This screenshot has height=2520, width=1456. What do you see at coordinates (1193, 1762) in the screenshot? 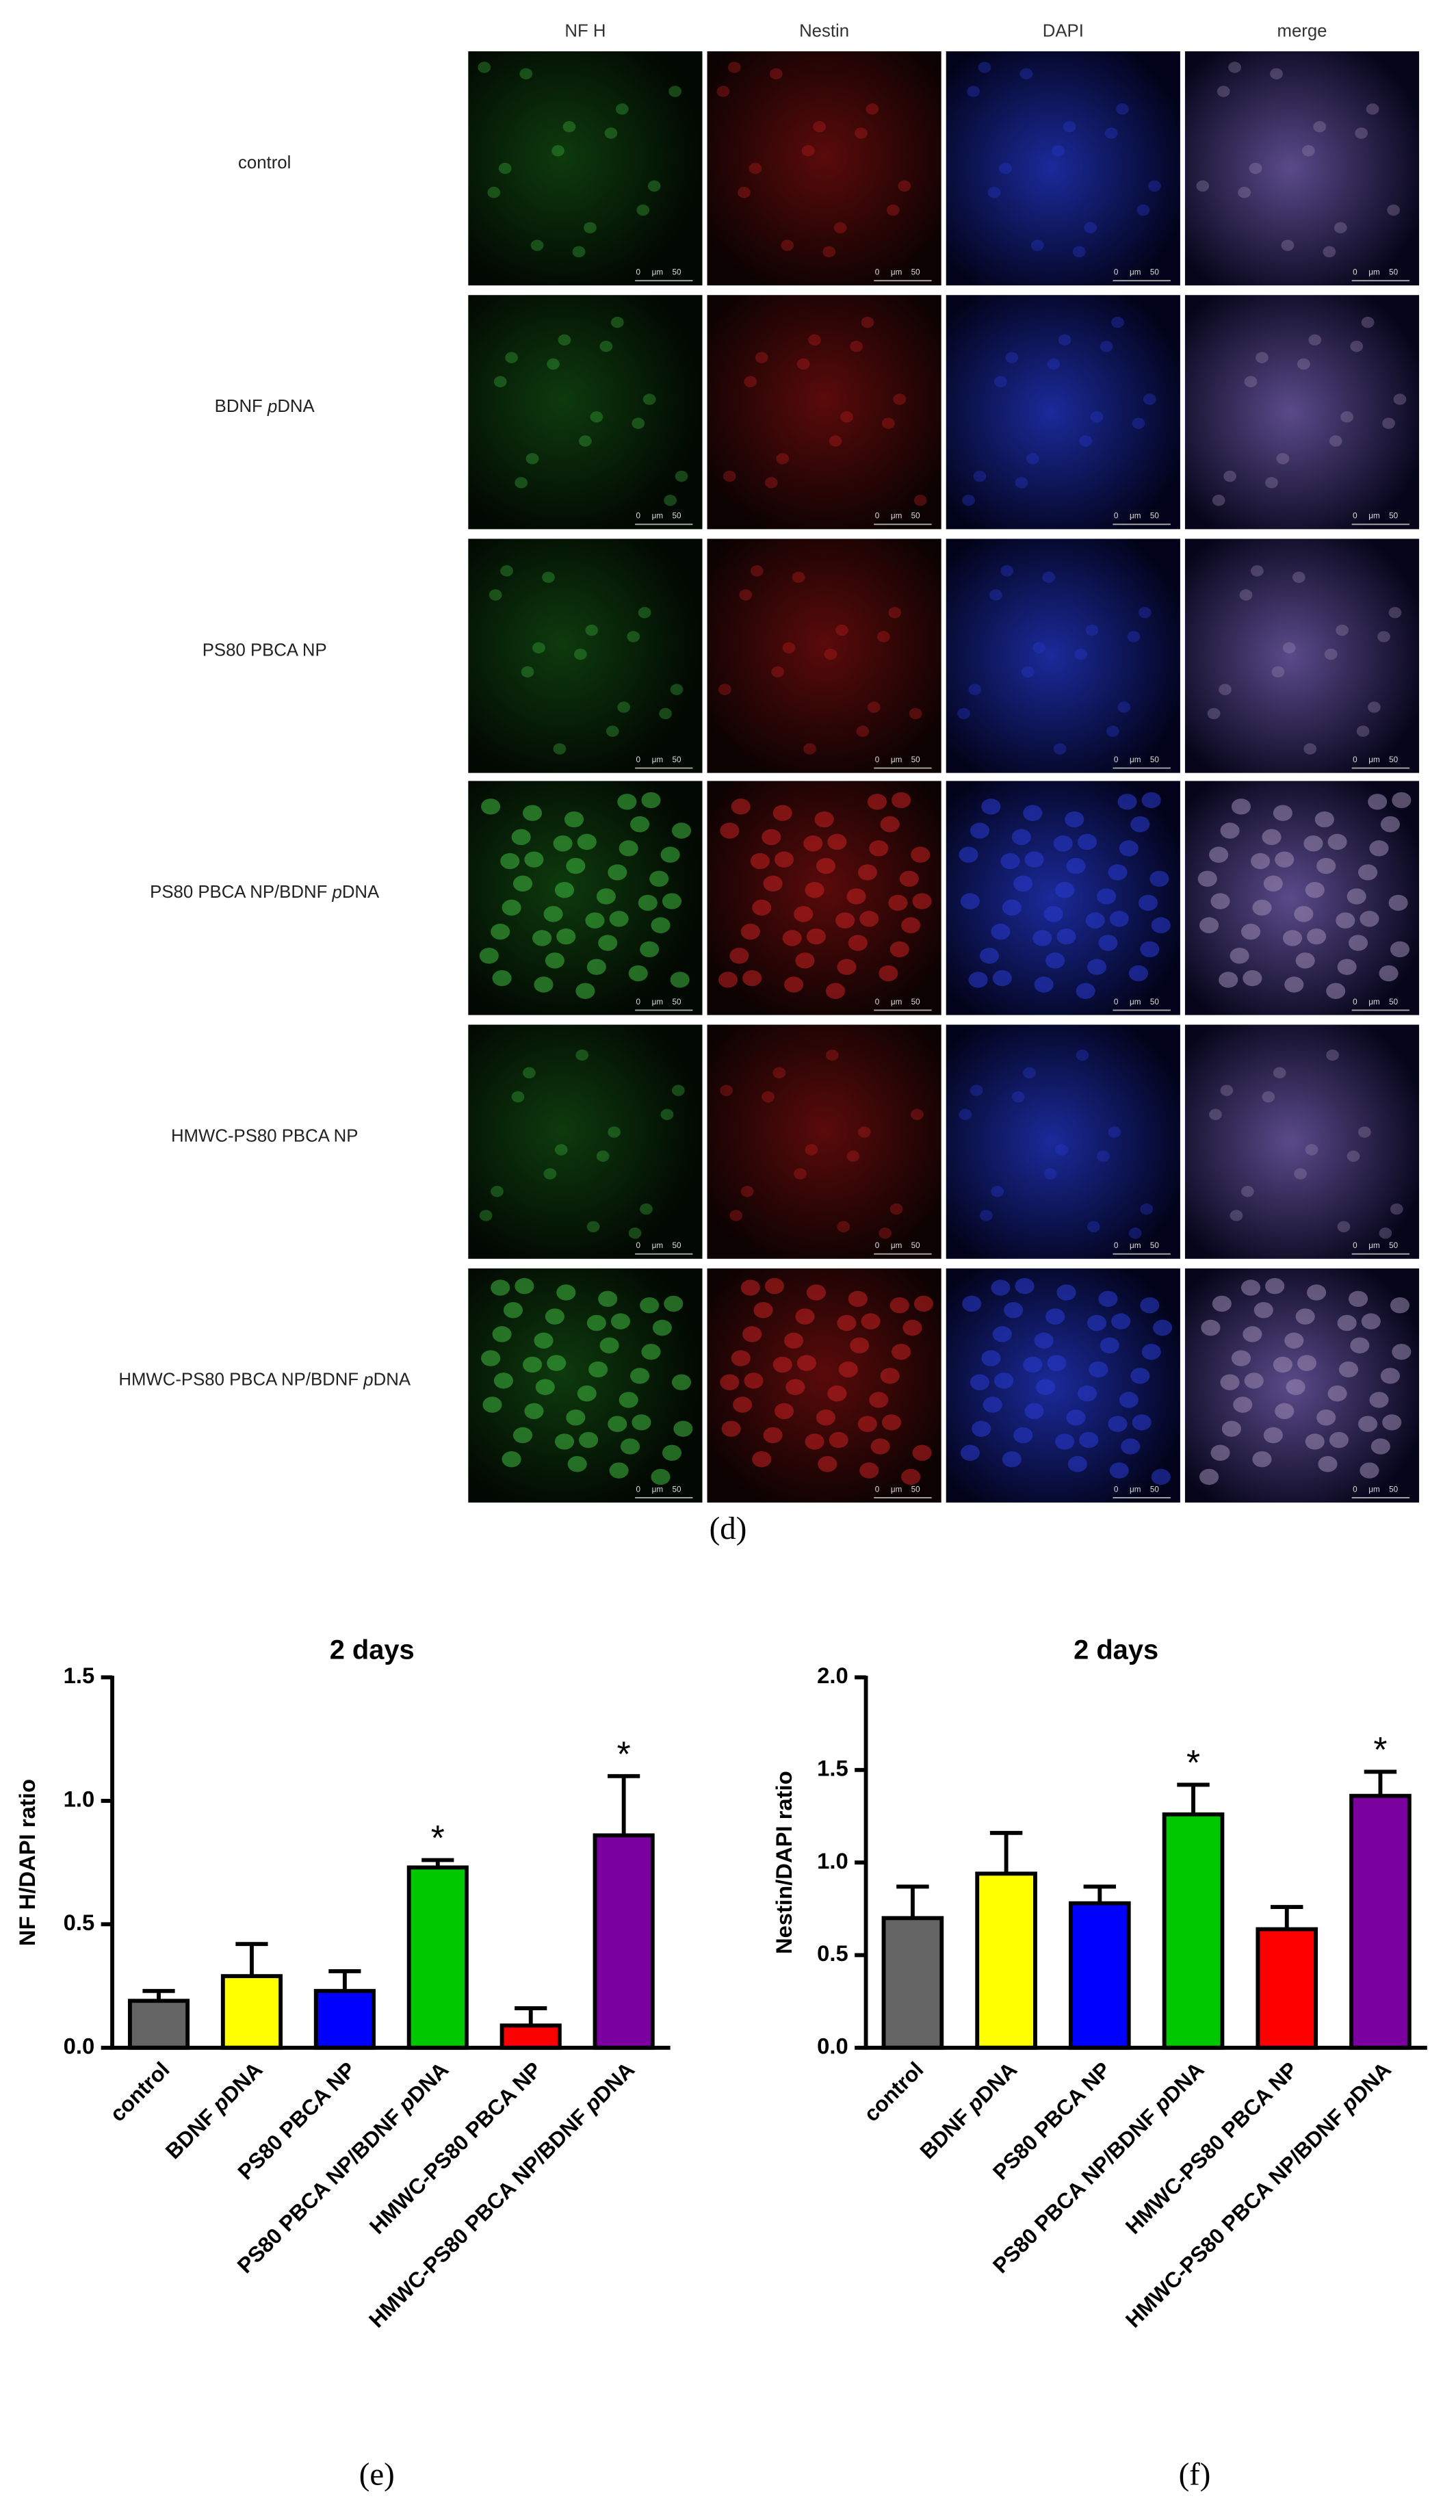
I see `significance-marker: *` at bounding box center [1193, 1762].